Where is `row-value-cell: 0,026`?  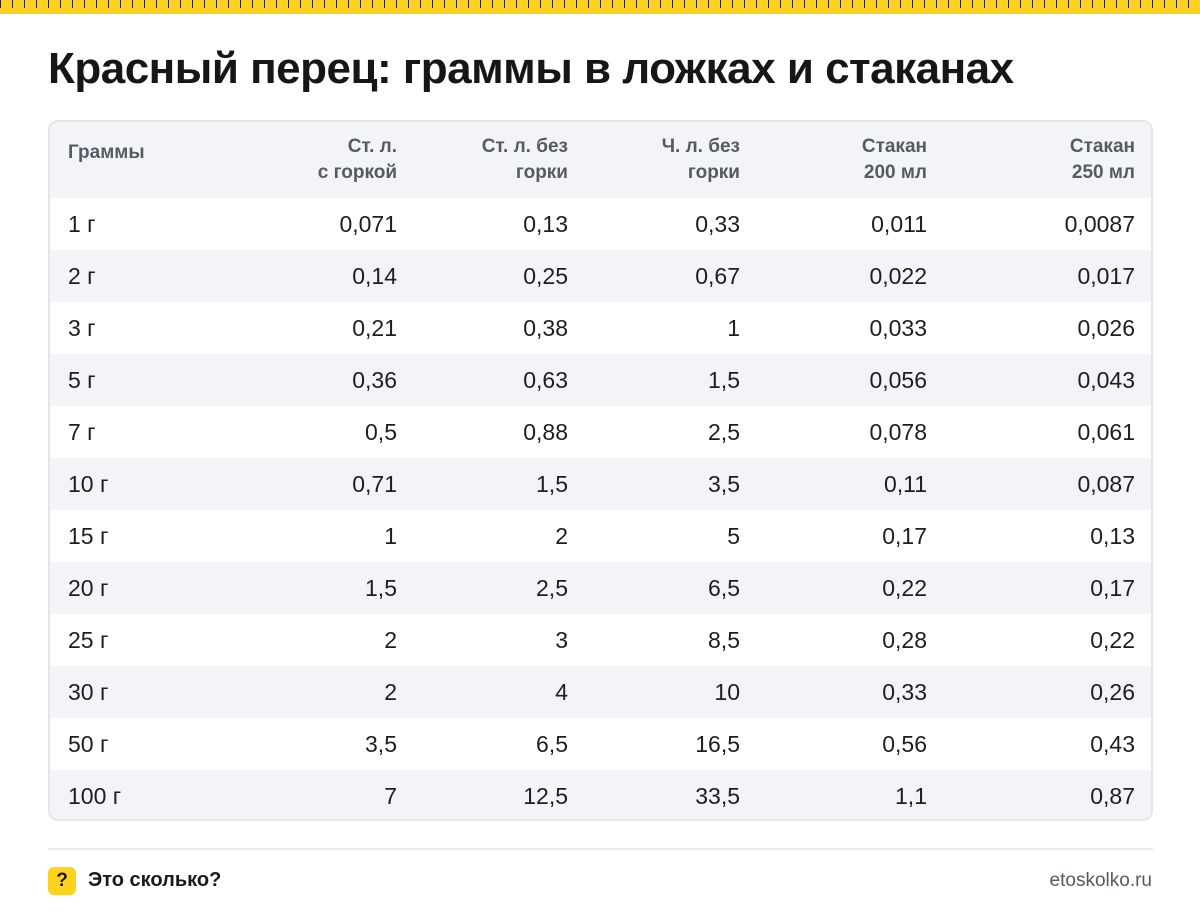
row-value-cell: 0,026 is located at coordinates (1106, 327).